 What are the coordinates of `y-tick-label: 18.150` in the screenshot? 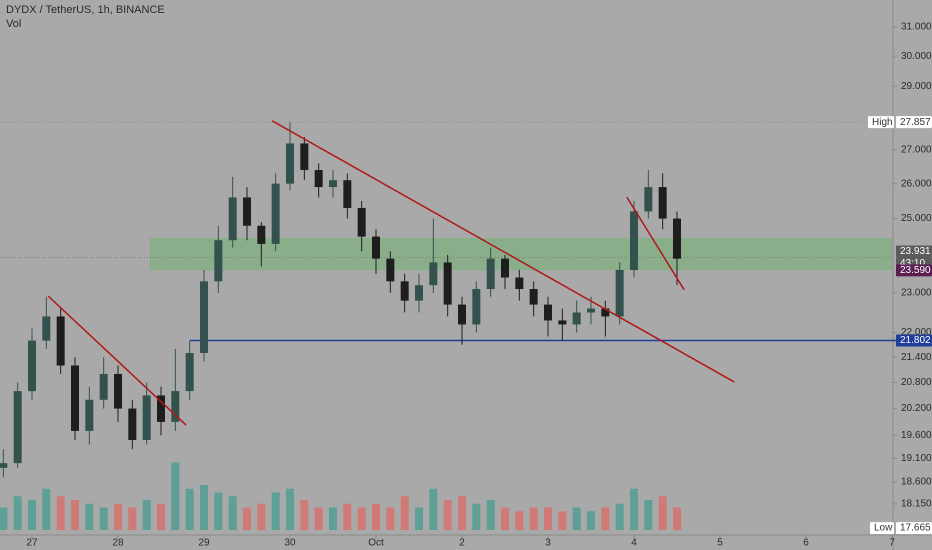 It's located at (916, 504).